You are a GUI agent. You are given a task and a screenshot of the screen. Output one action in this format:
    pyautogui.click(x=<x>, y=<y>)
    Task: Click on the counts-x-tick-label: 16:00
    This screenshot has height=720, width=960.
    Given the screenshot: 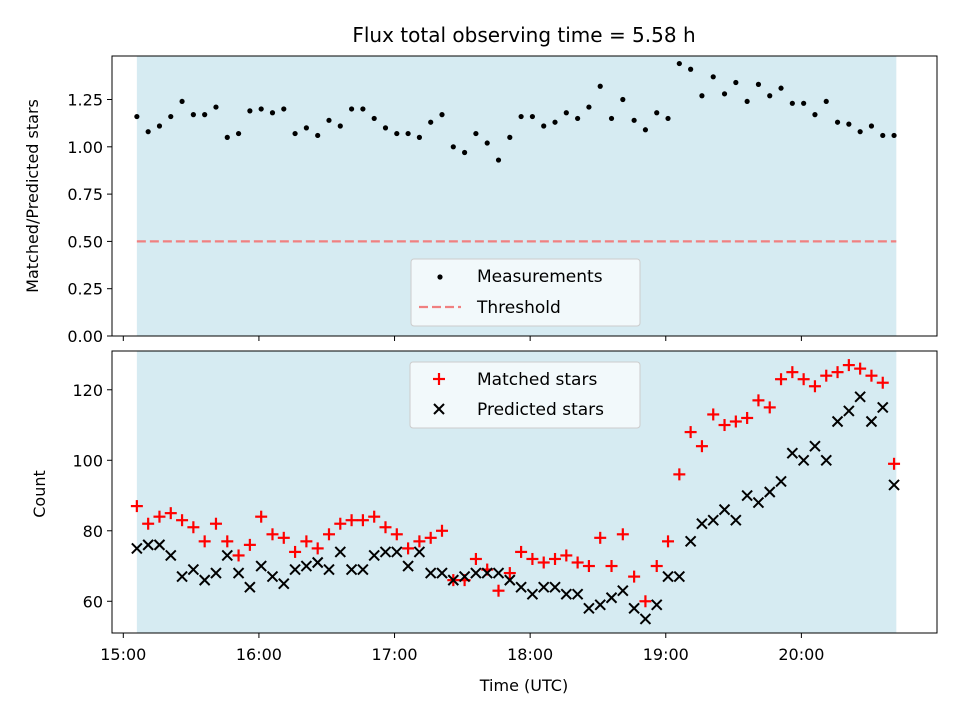 What is the action you would take?
    pyautogui.click(x=259, y=654)
    